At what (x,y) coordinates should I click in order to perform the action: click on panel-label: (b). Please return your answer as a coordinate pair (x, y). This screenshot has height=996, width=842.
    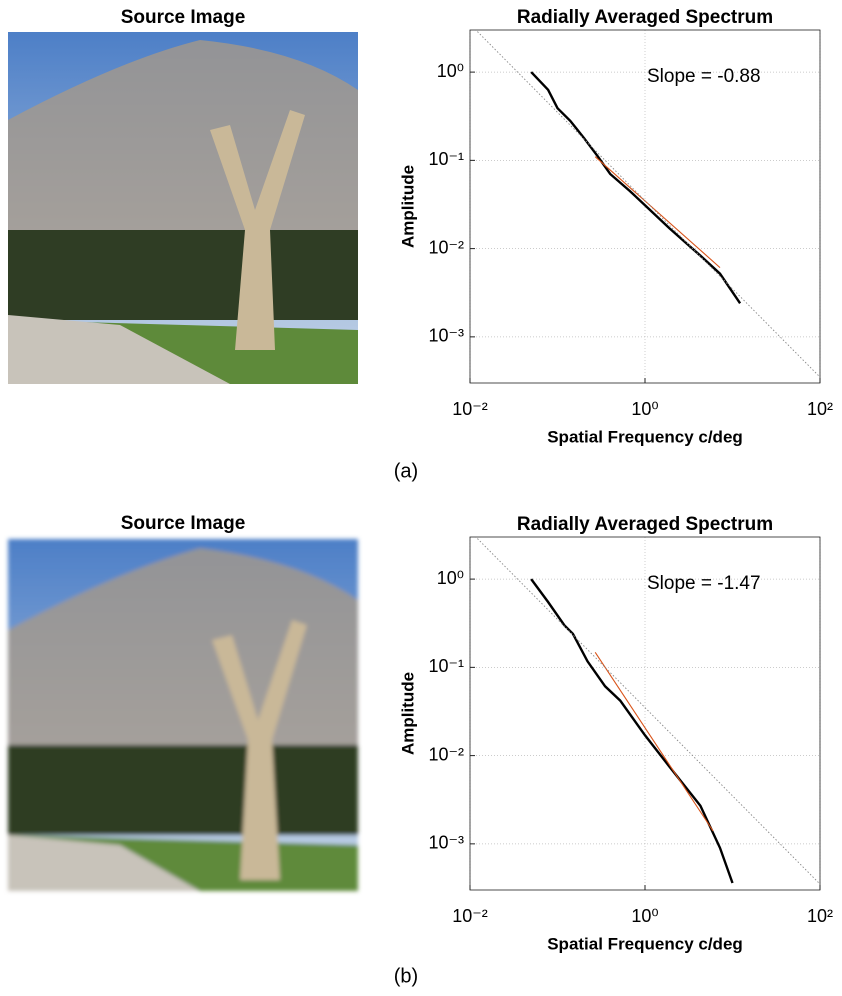
    Looking at the image, I should click on (406, 976).